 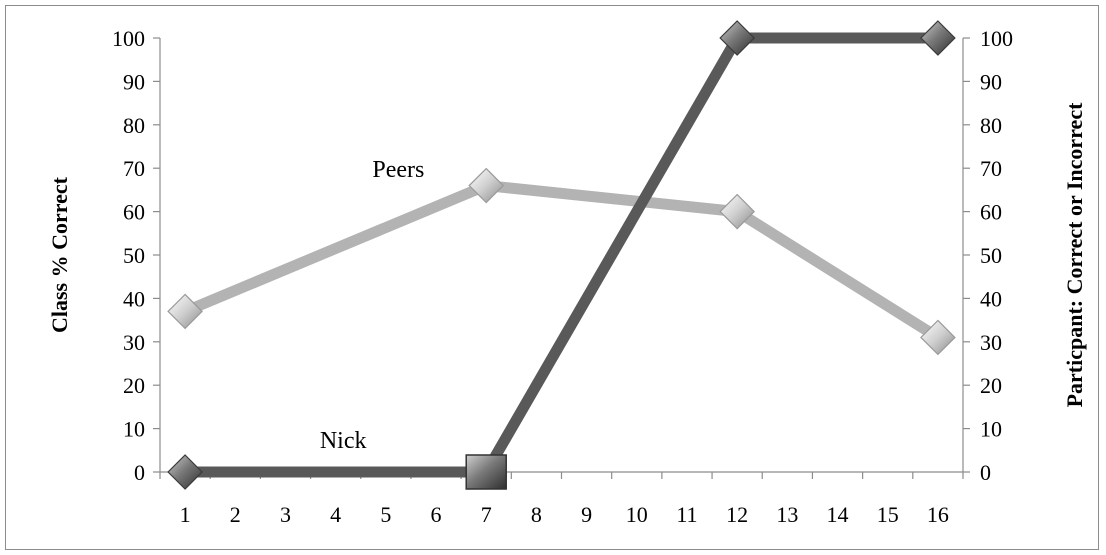 What do you see at coordinates (586, 514) in the screenshot?
I see `x-tick-label: 9` at bounding box center [586, 514].